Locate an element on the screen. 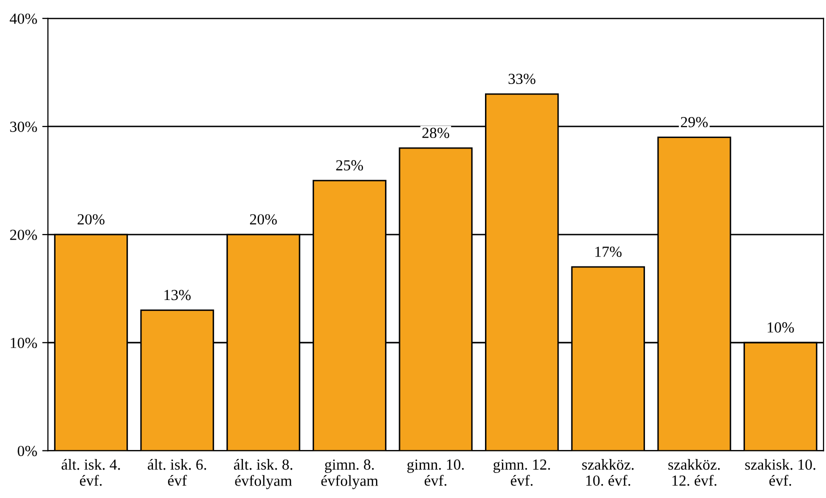 The width and height of the screenshot is (826, 498). x-tick-label: ált. isk. 6. évf is located at coordinates (177, 472).